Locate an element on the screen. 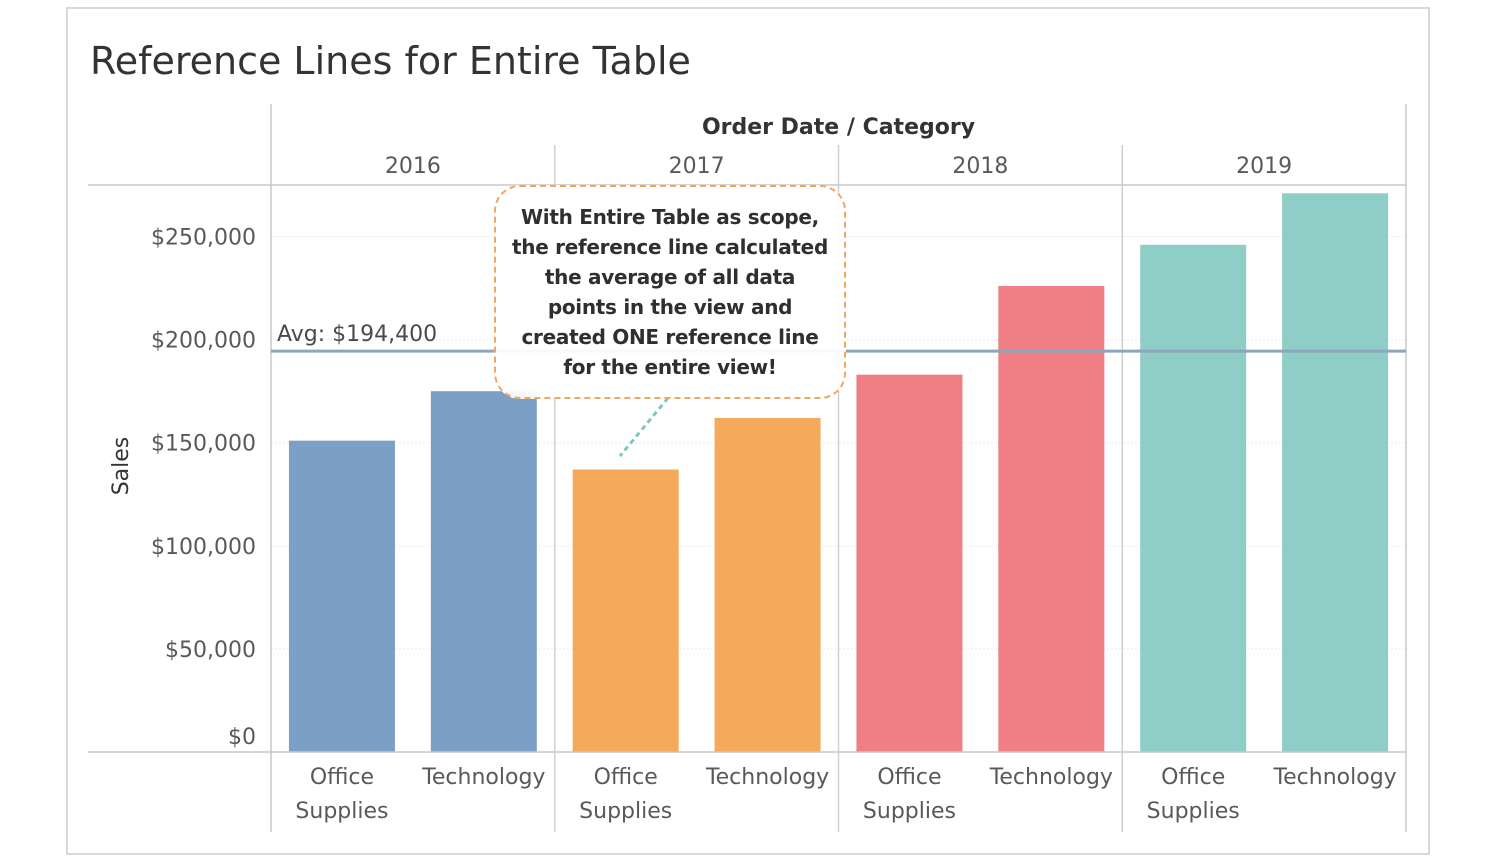 The height and width of the screenshot is (862, 1498). x-tick-label-2019-0: Office Supplies is located at coordinates (1193, 794).